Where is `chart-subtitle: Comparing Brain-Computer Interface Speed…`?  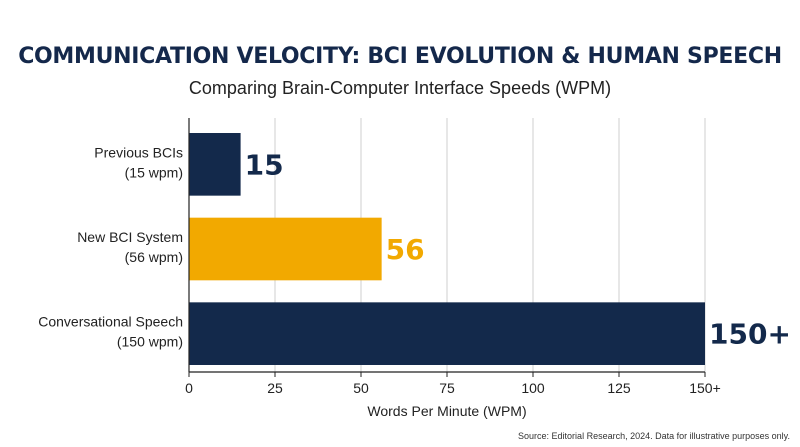 chart-subtitle: Comparing Brain-Computer Interface Speed… is located at coordinates (400, 88).